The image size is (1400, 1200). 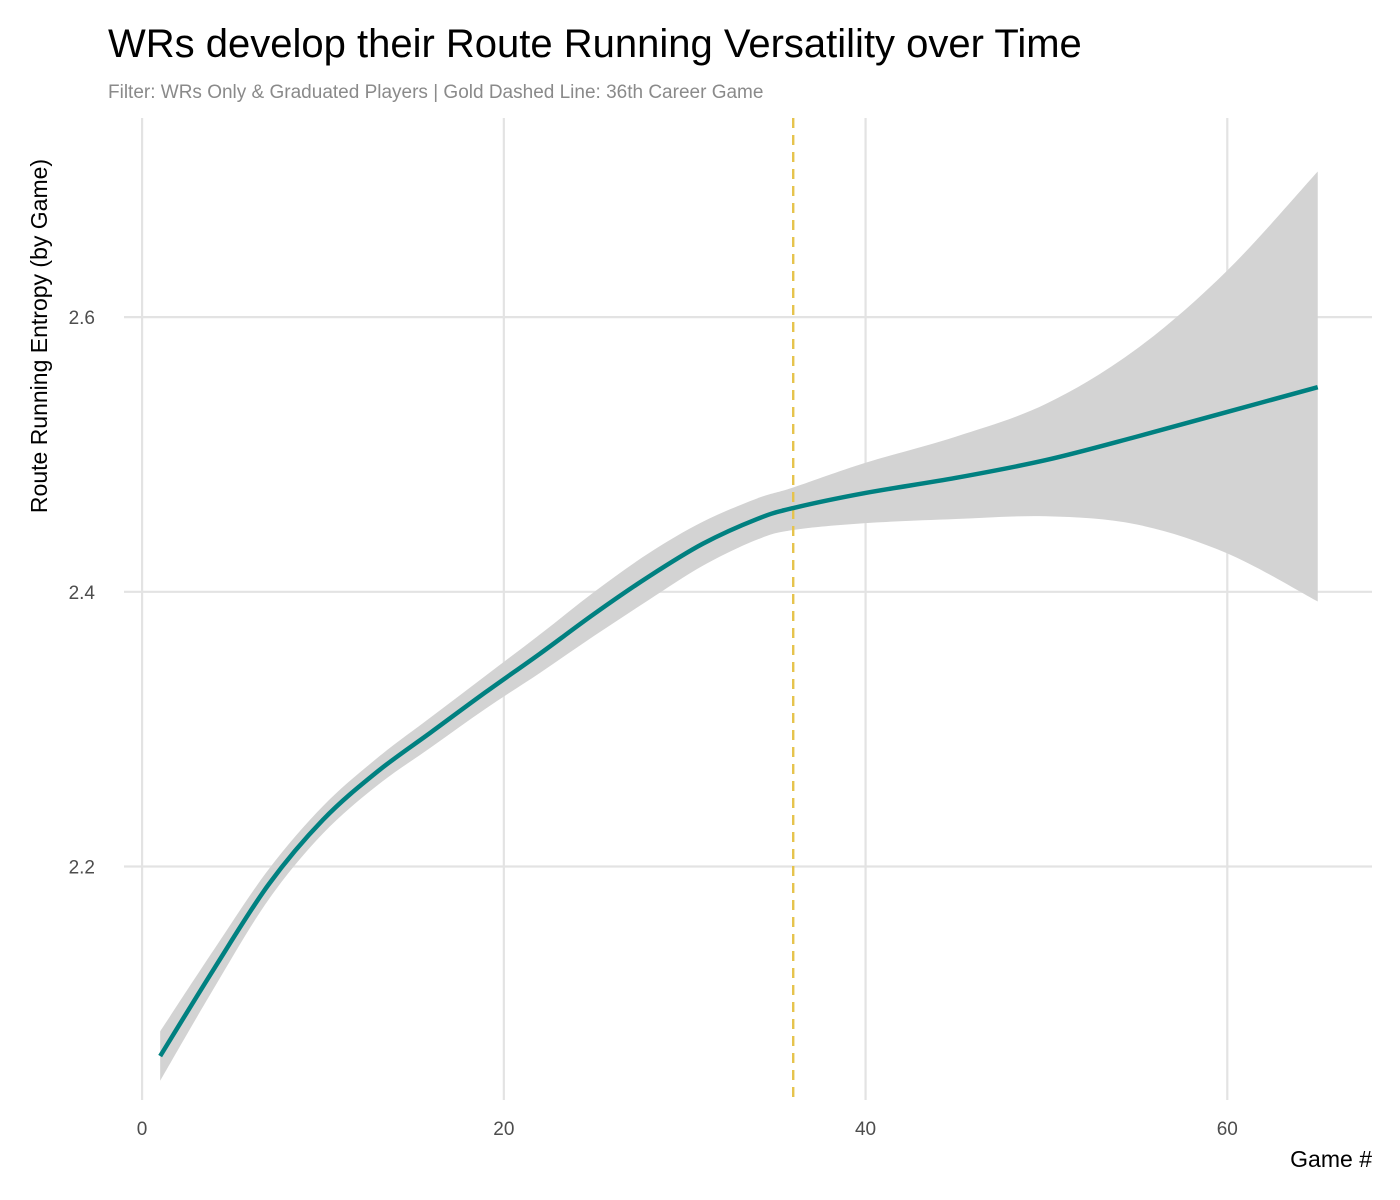 What do you see at coordinates (39, 336) in the screenshot?
I see `y-axis-label: Route Running Entropy (by Game)` at bounding box center [39, 336].